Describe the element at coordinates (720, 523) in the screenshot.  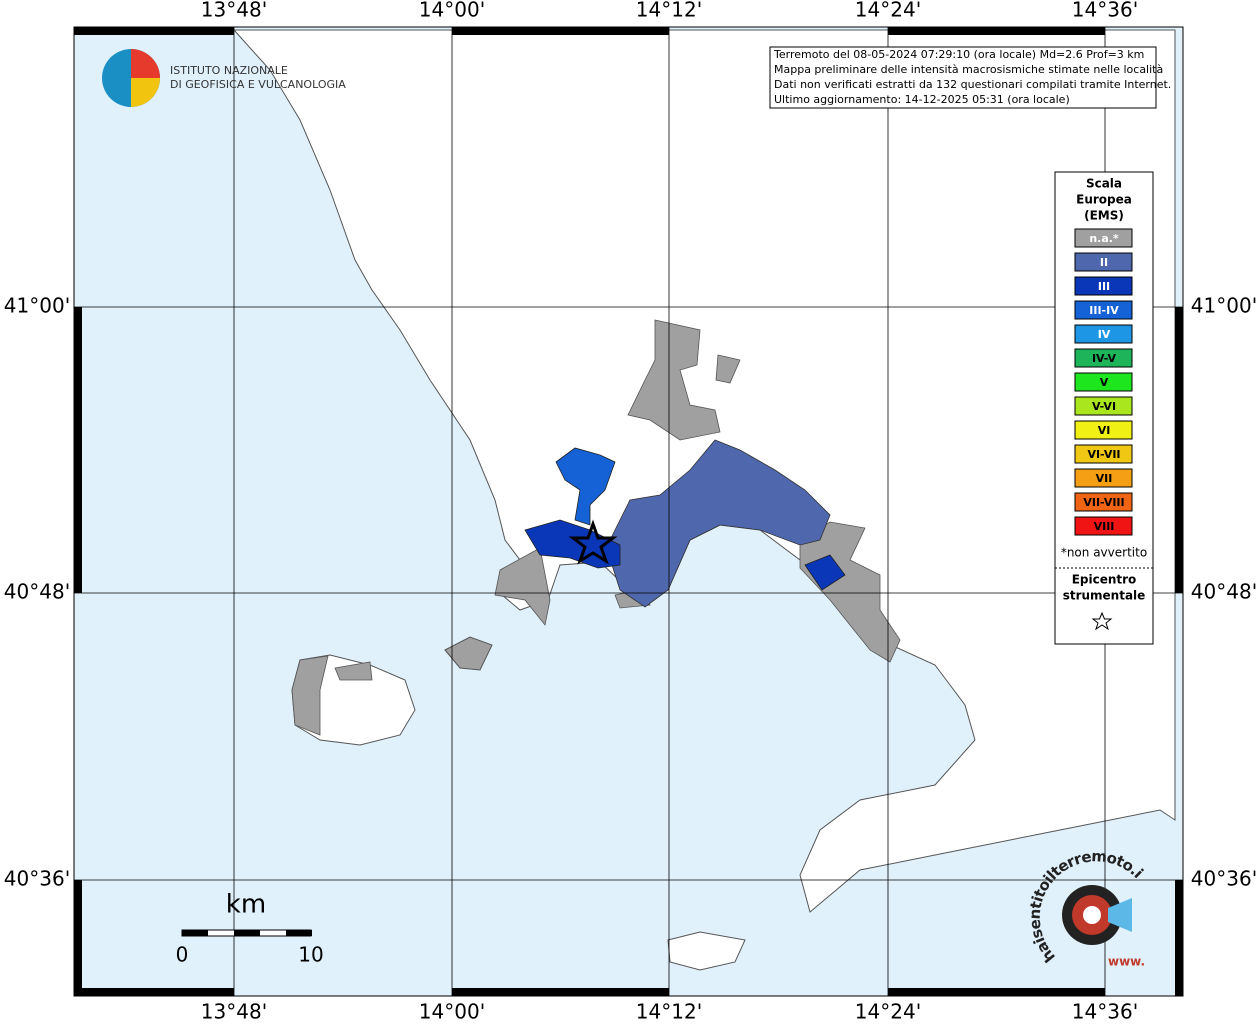
I see `intensity-ii` at that location.